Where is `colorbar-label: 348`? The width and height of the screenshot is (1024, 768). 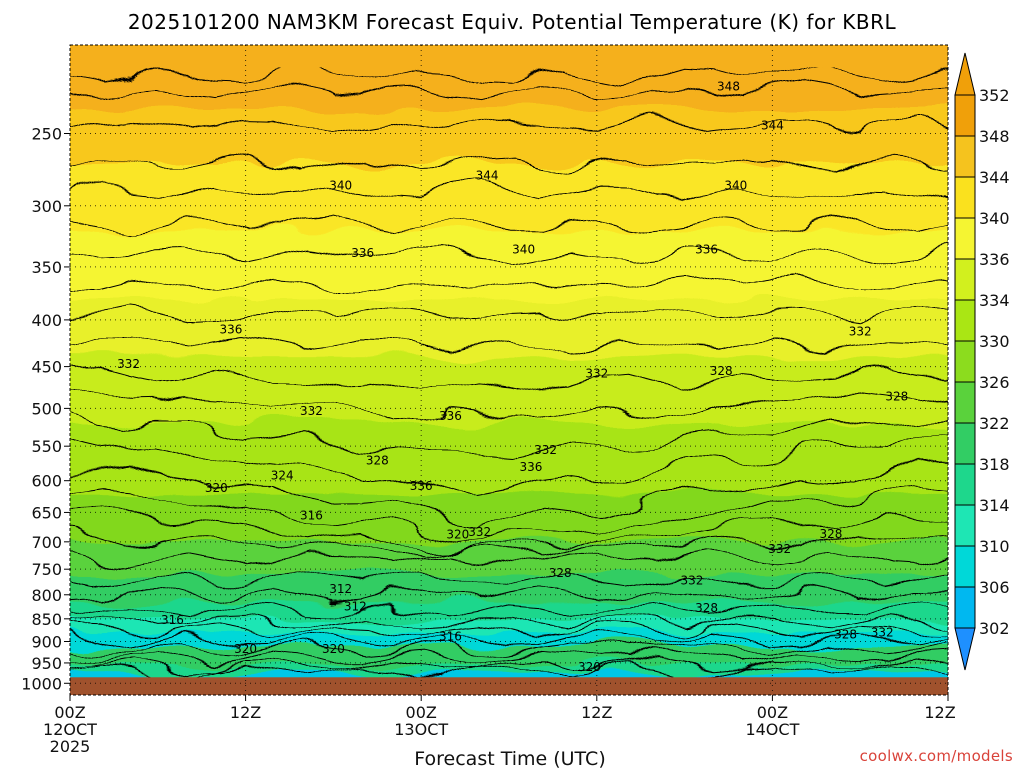 colorbar-label: 348 is located at coordinates (994, 136).